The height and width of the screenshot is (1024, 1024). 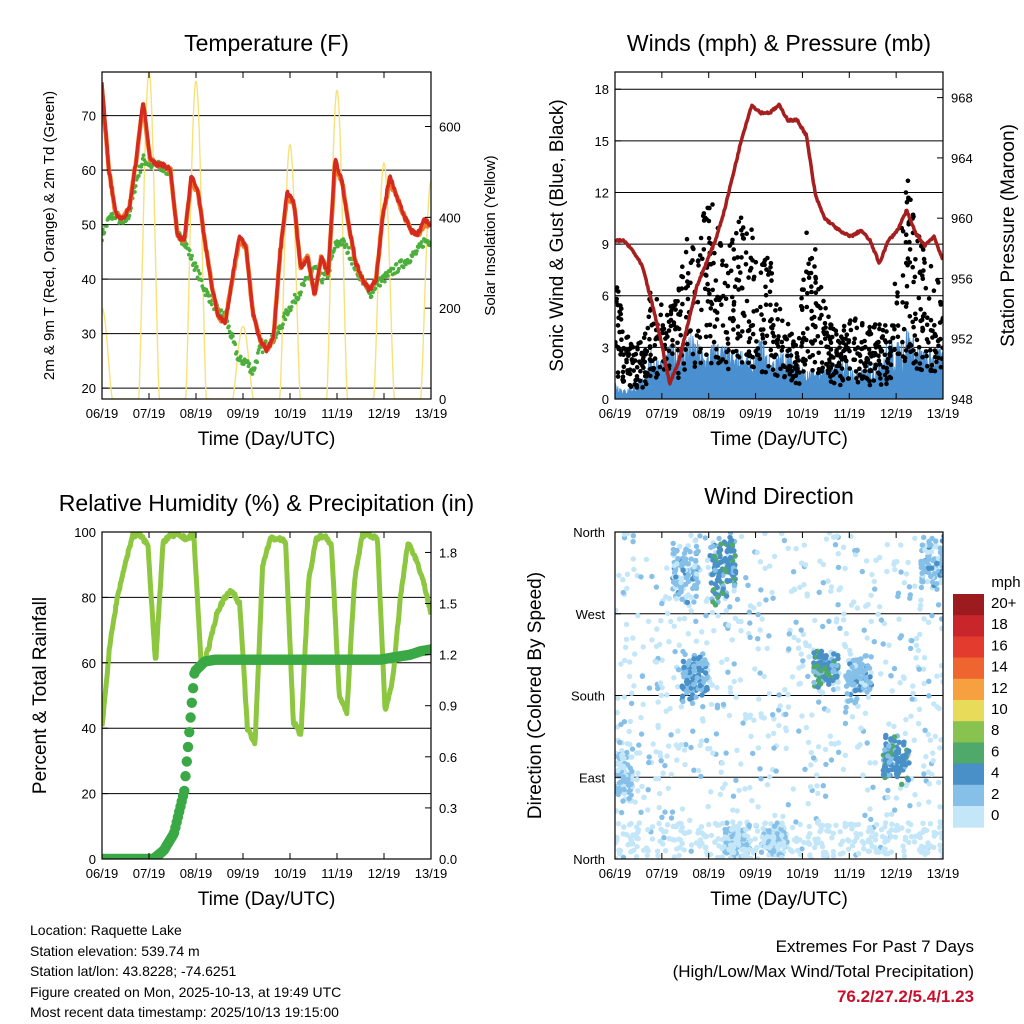 I want to click on dewpoint-point, so click(x=257, y=362).